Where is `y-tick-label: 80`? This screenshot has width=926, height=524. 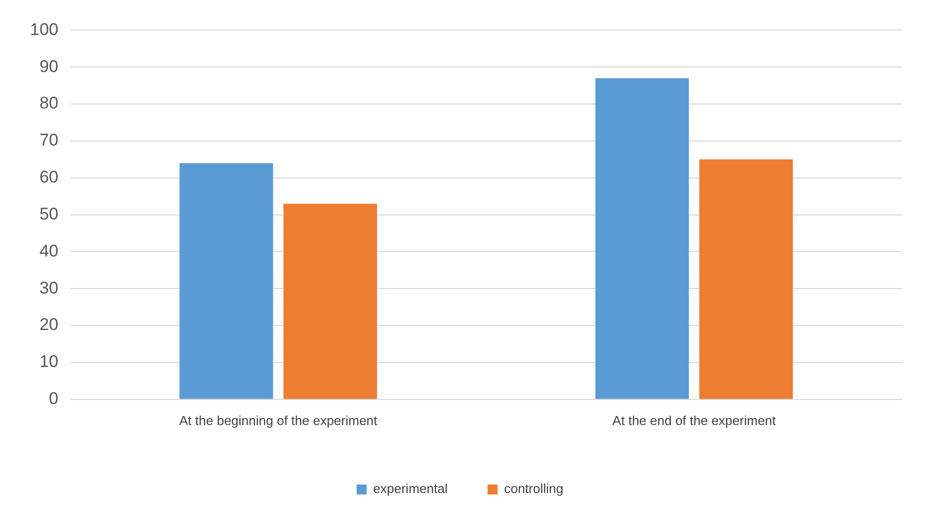 y-tick-label: 80 is located at coordinates (48, 103).